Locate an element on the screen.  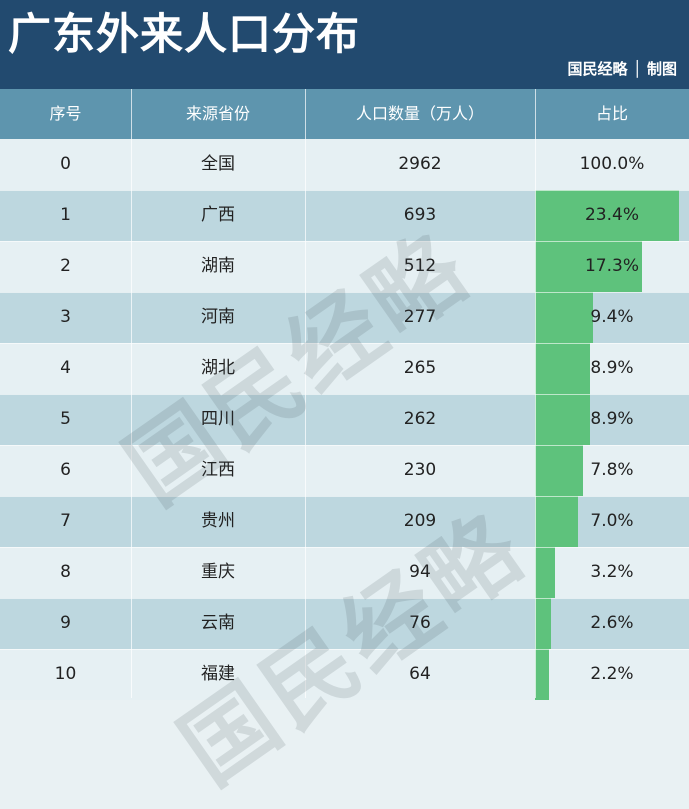
cell-index: 9 is located at coordinates (65, 623).